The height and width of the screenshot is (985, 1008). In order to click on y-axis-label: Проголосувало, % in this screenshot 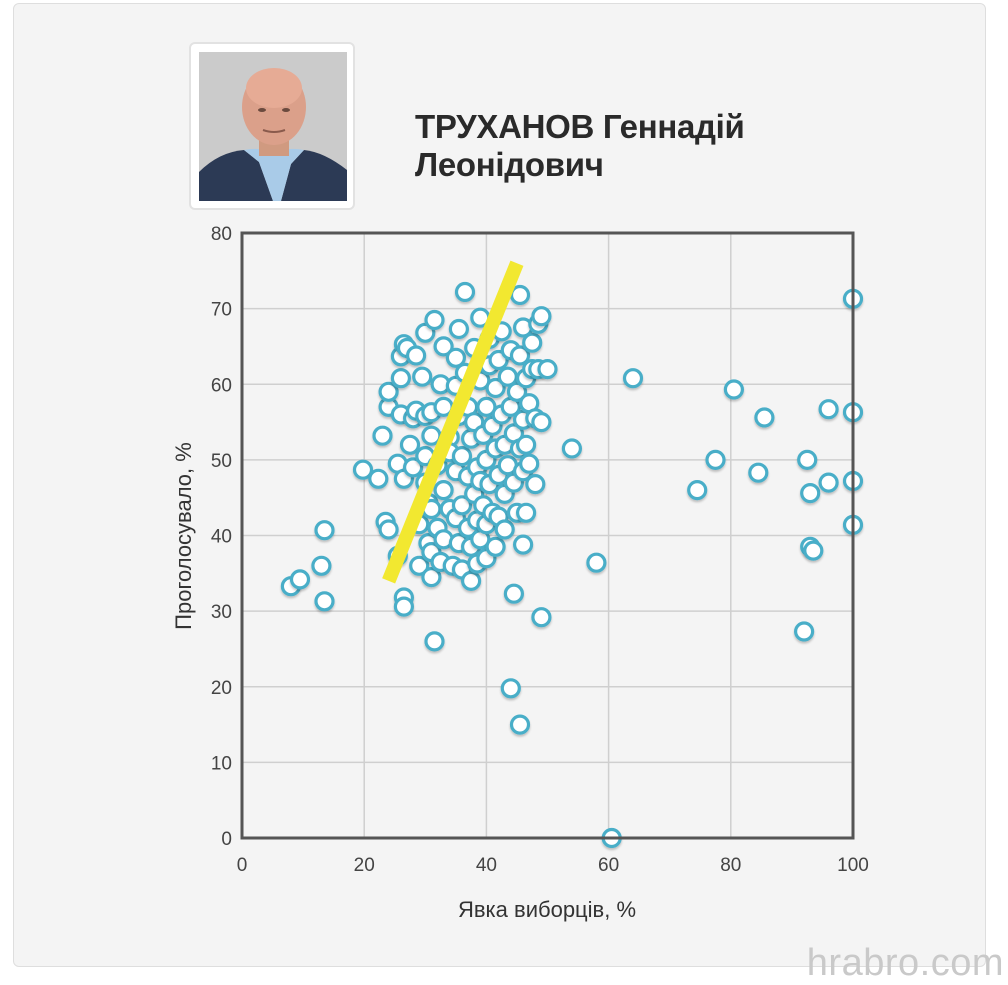, I will do `click(183, 536)`.